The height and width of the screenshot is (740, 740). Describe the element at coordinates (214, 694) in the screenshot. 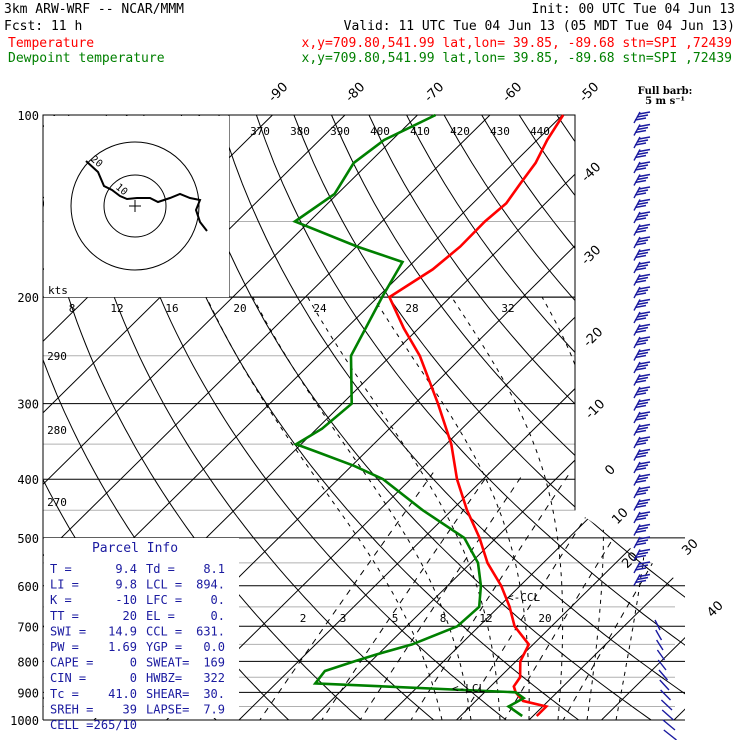

I see `parcel-row-value2: 30.` at that location.